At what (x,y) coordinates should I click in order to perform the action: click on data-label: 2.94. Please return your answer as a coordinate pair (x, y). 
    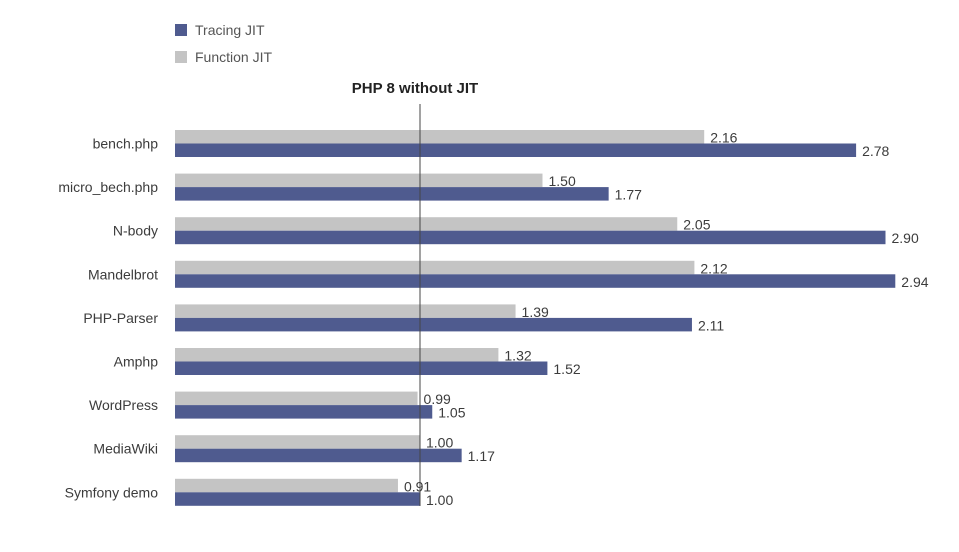
    Looking at the image, I should click on (914, 282).